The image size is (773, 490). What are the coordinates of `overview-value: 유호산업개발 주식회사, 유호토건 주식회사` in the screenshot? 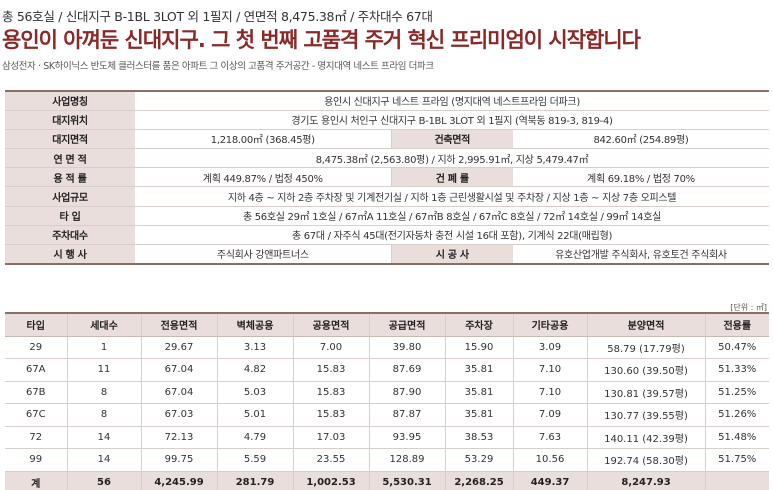 It's located at (640, 254).